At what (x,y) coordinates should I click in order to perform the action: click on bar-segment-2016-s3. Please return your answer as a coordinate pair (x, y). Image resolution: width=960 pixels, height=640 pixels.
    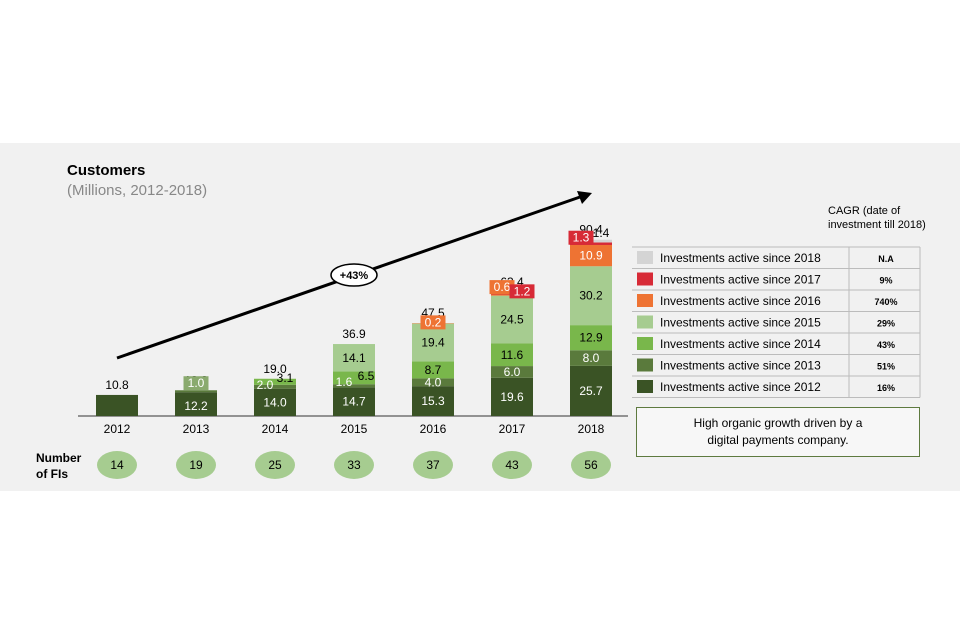
    Looking at the image, I should click on (433, 370).